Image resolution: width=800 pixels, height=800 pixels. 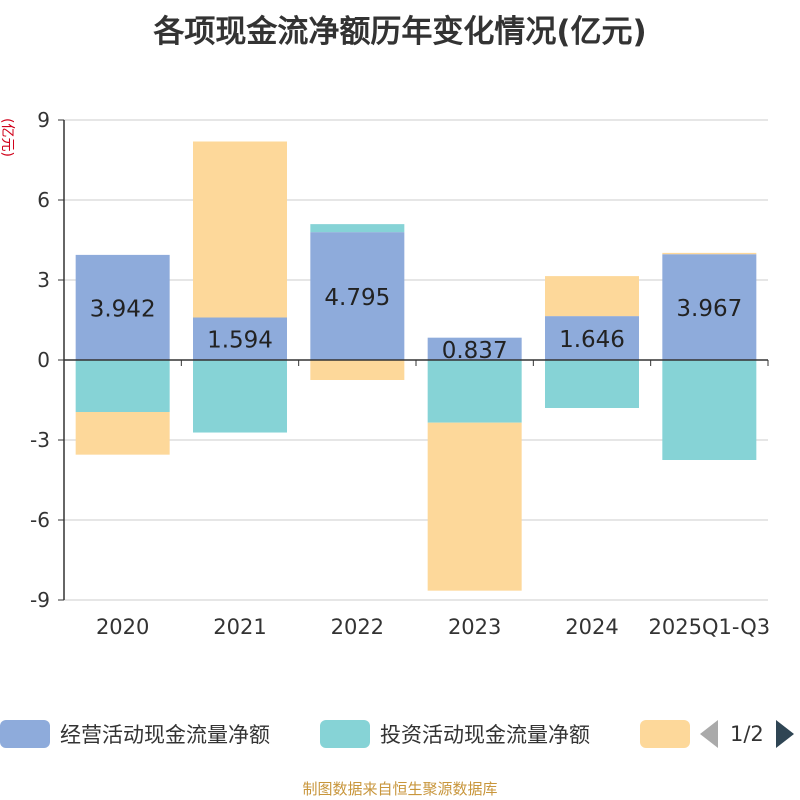 What do you see at coordinates (400, 32) in the screenshot?
I see `chart-title: 各项现金流净额历年变化情况(亿元)` at bounding box center [400, 32].